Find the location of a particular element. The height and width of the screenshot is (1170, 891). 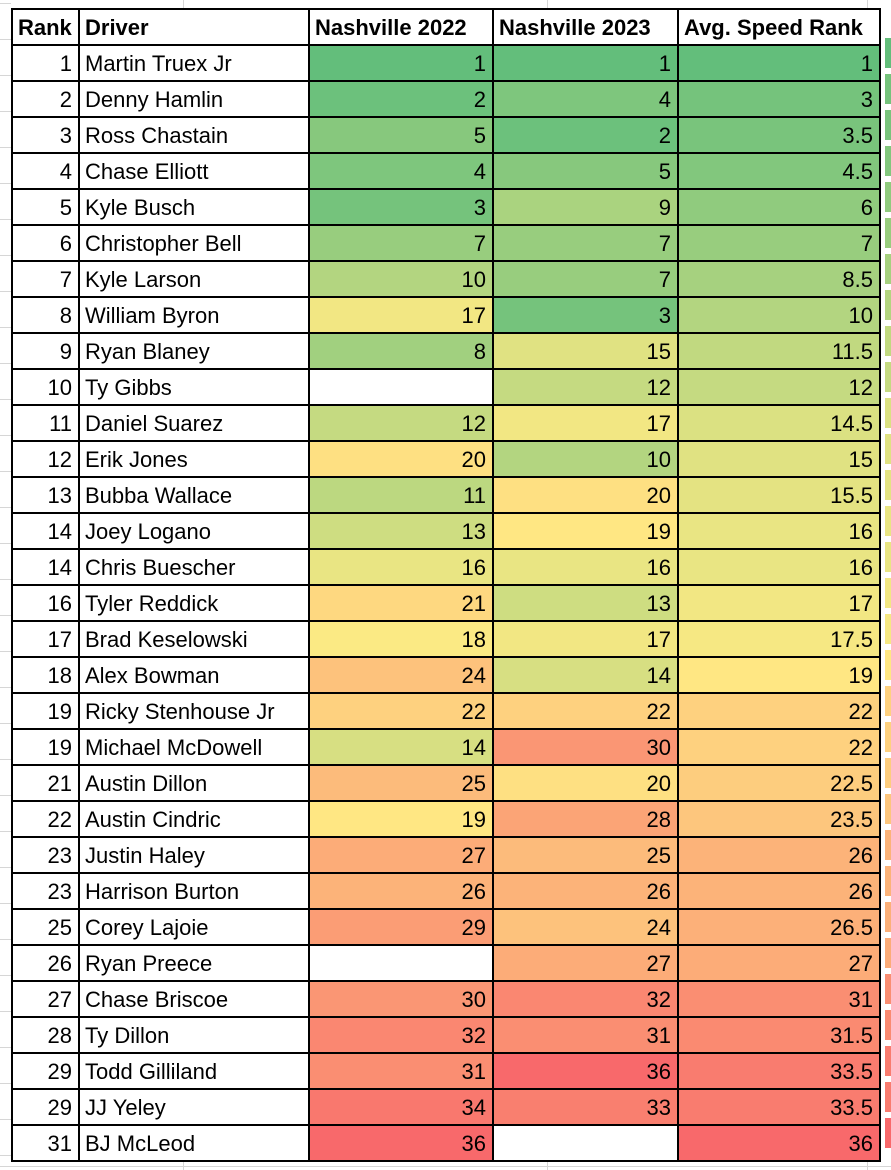

cell-avg: 6 is located at coordinates (779, 207).